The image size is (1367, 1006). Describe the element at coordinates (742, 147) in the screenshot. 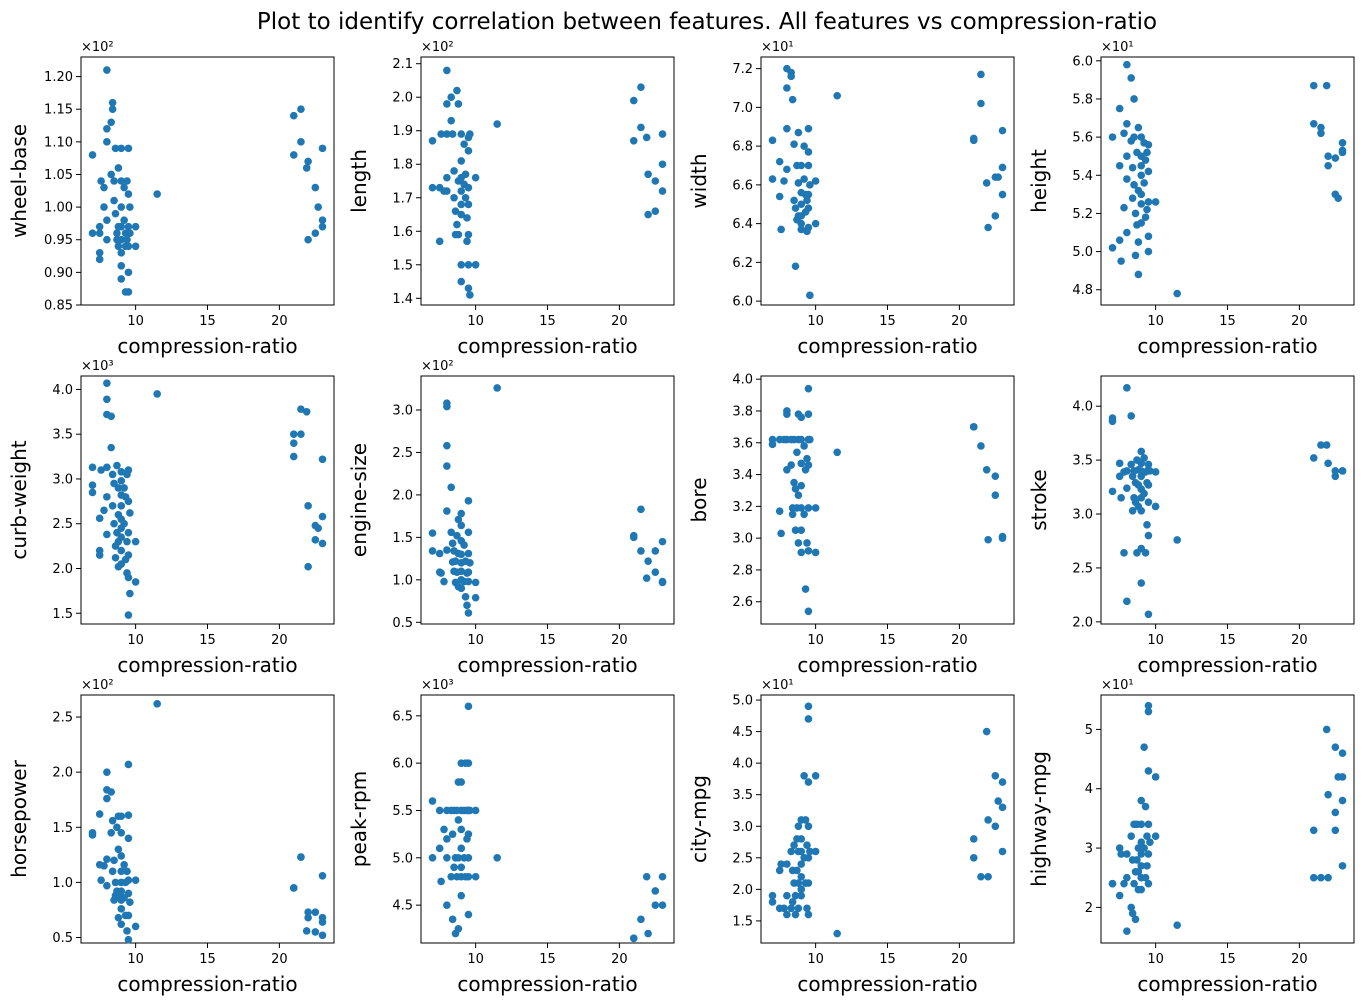

I see `y-tick-label: 6.8` at that location.